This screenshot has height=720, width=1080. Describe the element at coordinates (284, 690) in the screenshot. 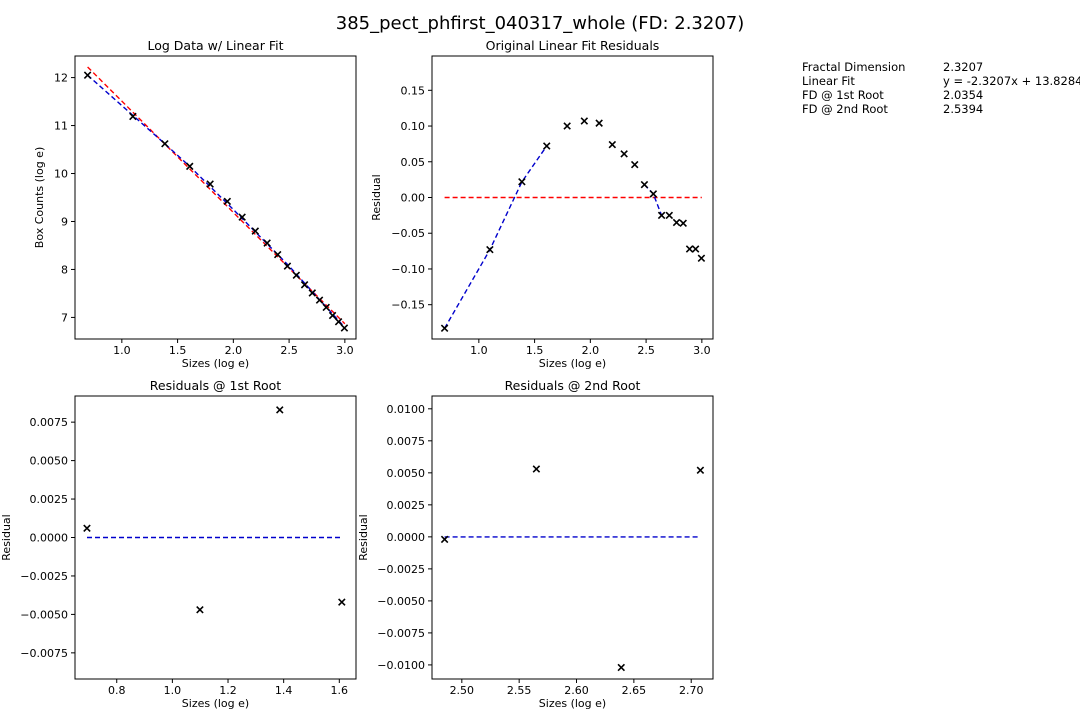

I see `x-tick-label: 1.4` at that location.